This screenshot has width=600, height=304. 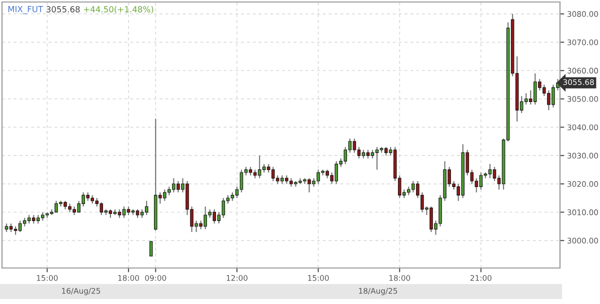 I want to click on annotation: 3055.68, so click(x=63, y=9).